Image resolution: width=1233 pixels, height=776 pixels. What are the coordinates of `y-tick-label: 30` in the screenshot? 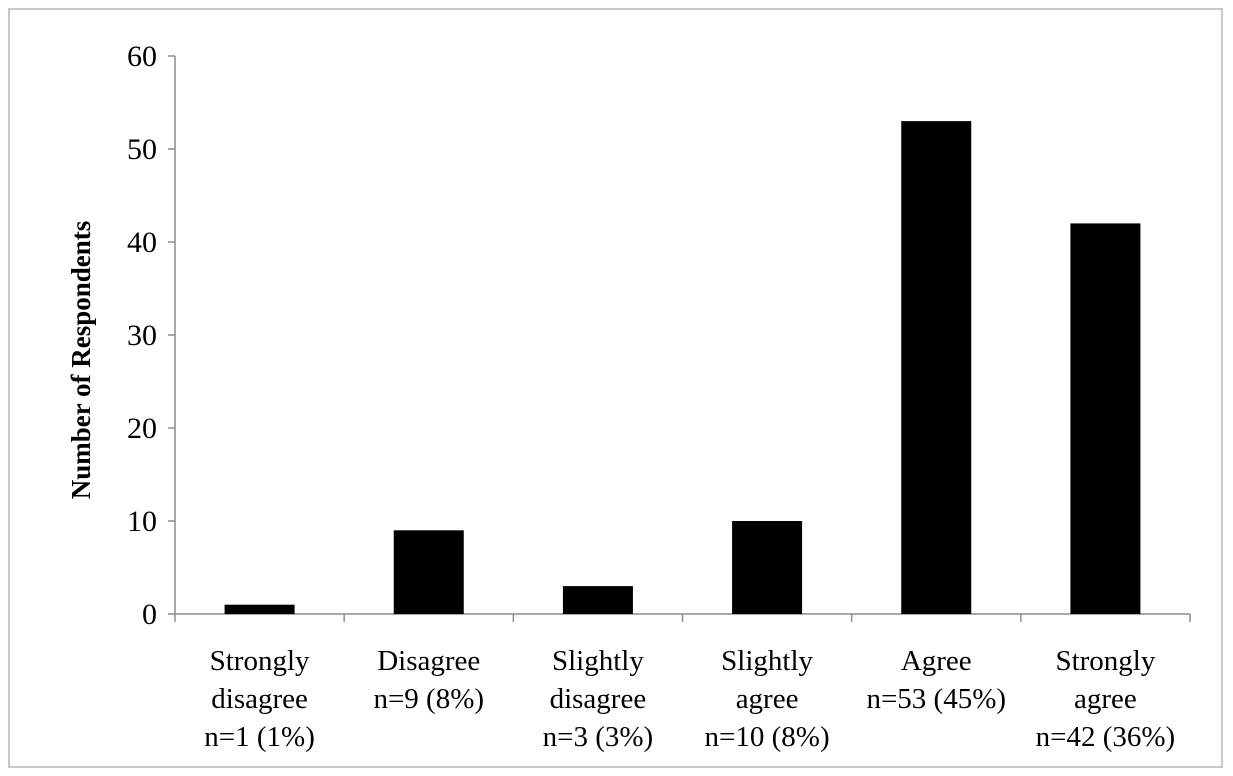 It's located at (142, 335).